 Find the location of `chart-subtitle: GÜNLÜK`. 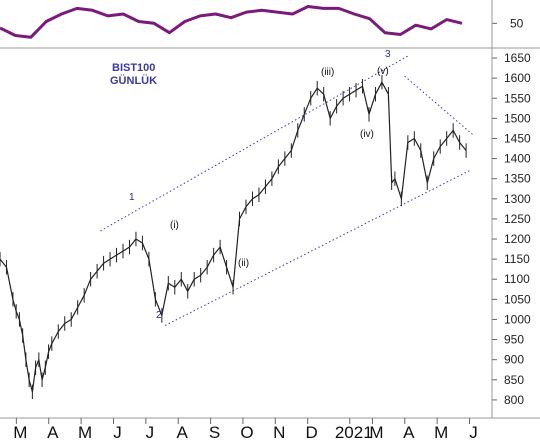

chart-subtitle: GÜNLÜK is located at coordinates (133, 80).